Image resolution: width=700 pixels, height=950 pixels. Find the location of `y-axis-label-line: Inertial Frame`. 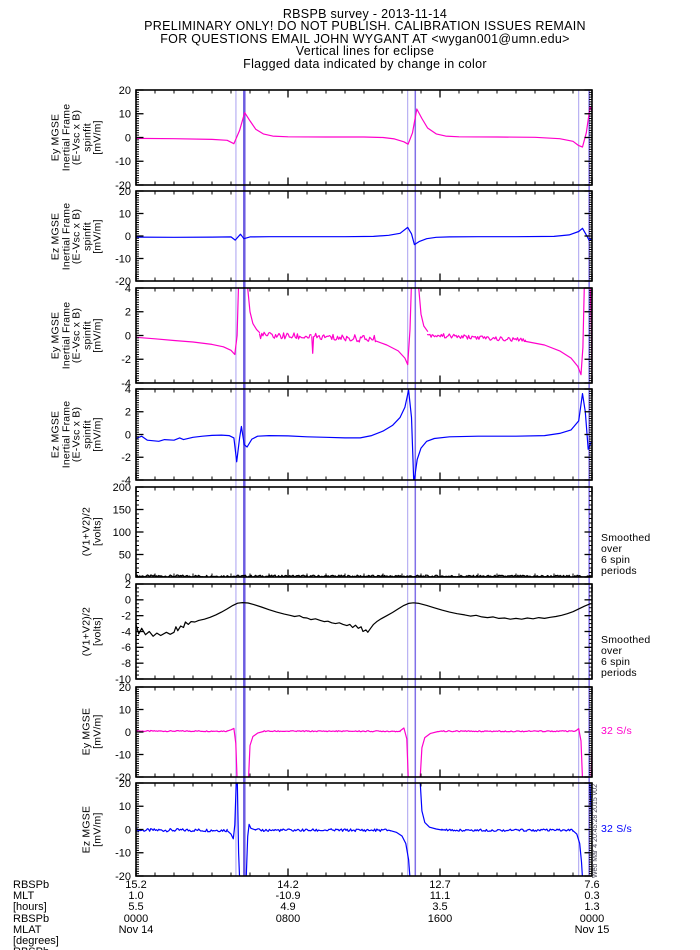

y-axis-label-line: Inertial Frame is located at coordinates (65, 434).